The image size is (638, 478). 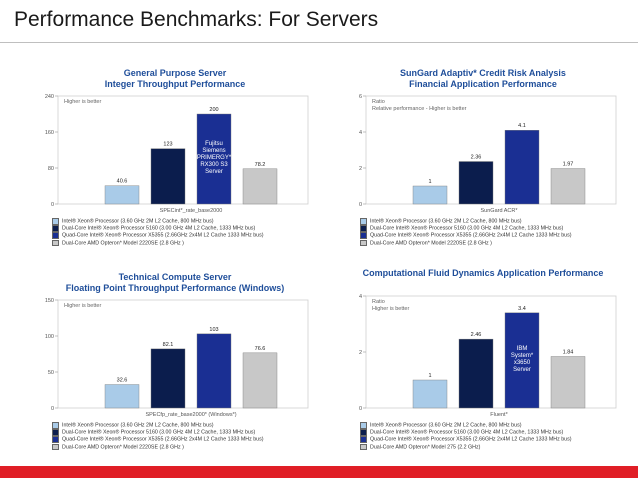 What do you see at coordinates (49, 301) in the screenshot?
I see `y-tick-label: 150` at bounding box center [49, 301].